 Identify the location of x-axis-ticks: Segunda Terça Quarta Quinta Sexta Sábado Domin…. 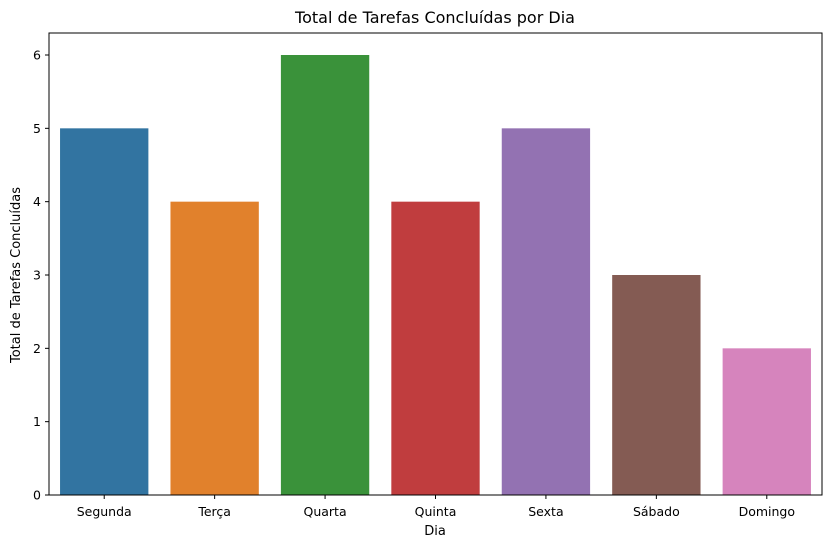
(436, 507).